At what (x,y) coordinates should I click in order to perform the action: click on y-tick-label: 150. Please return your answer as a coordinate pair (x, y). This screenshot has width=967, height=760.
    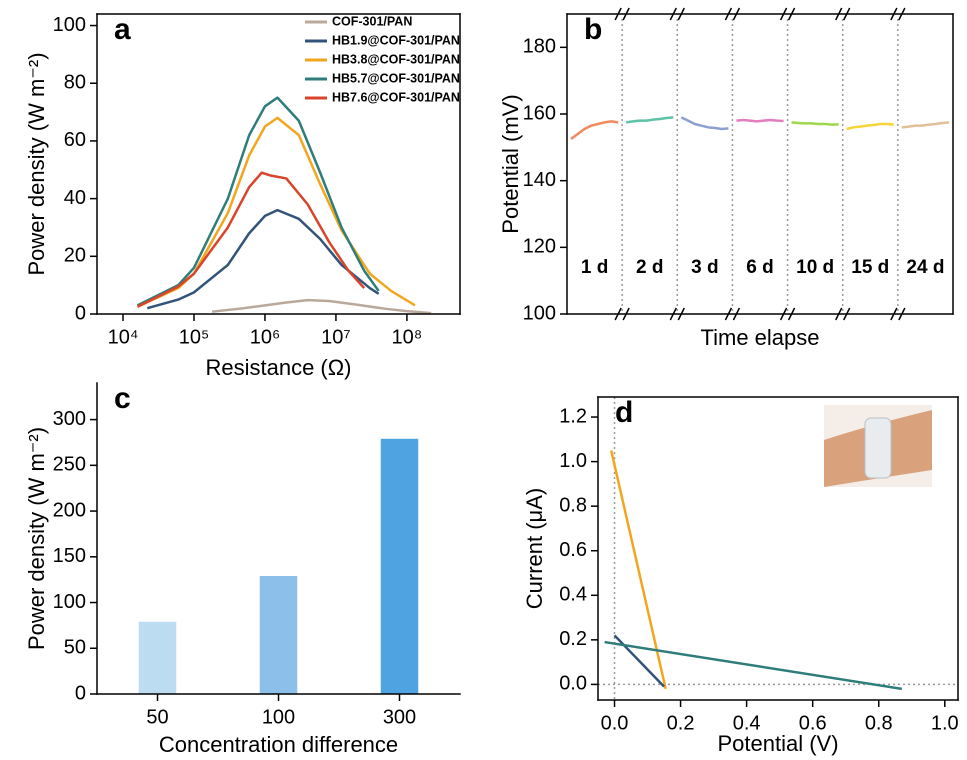
    Looking at the image, I should click on (69, 556).